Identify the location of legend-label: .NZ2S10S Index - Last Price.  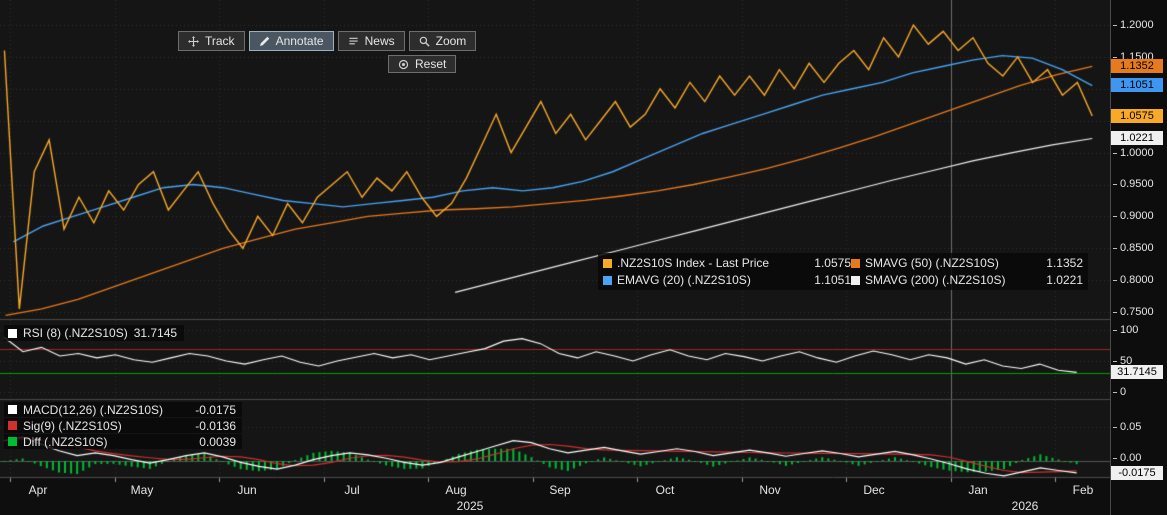
(693, 263).